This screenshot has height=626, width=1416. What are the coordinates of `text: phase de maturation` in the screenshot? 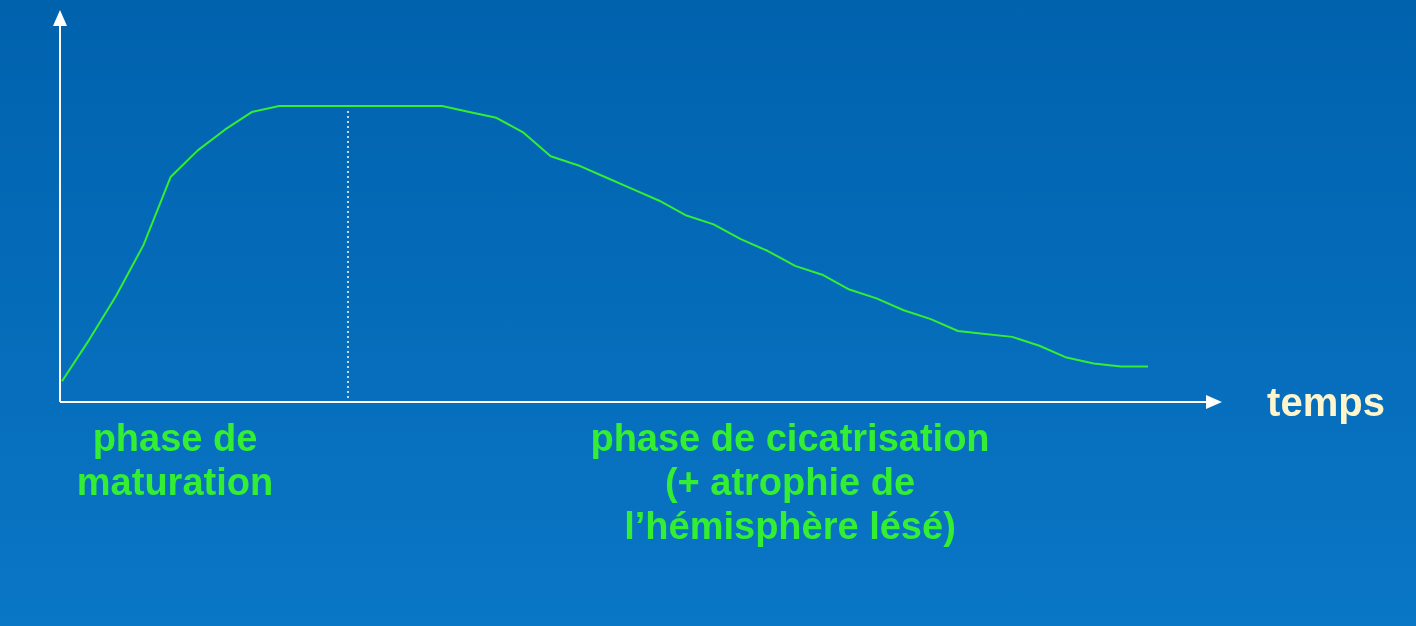 It's located at (175, 460).